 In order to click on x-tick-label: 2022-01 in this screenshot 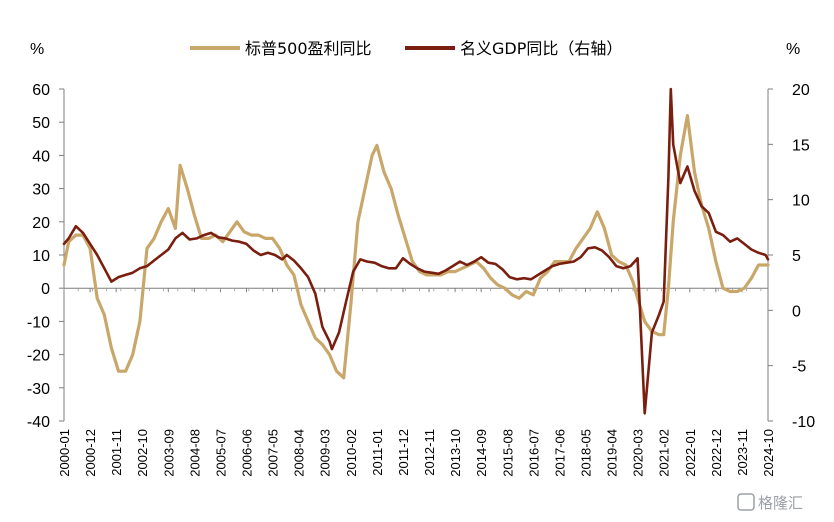, I will do `click(690, 453)`.